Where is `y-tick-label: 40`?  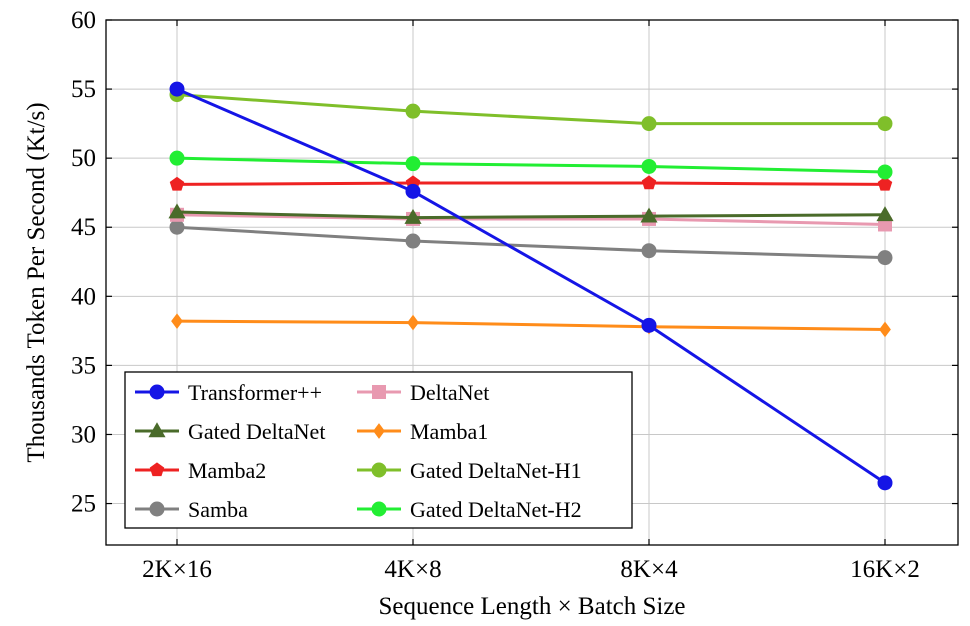
y-tick-label: 40 is located at coordinates (83, 296).